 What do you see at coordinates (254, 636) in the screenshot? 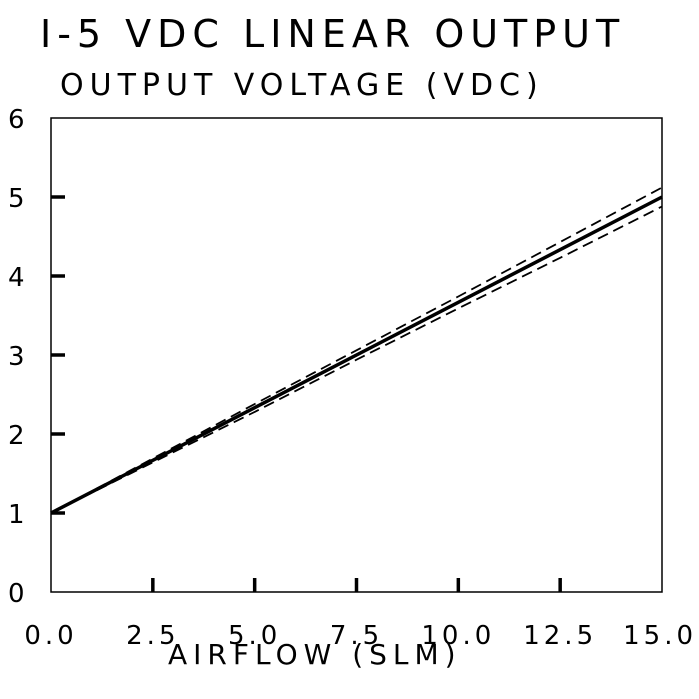
I see `x-tick-label: 5.0` at bounding box center [254, 636].